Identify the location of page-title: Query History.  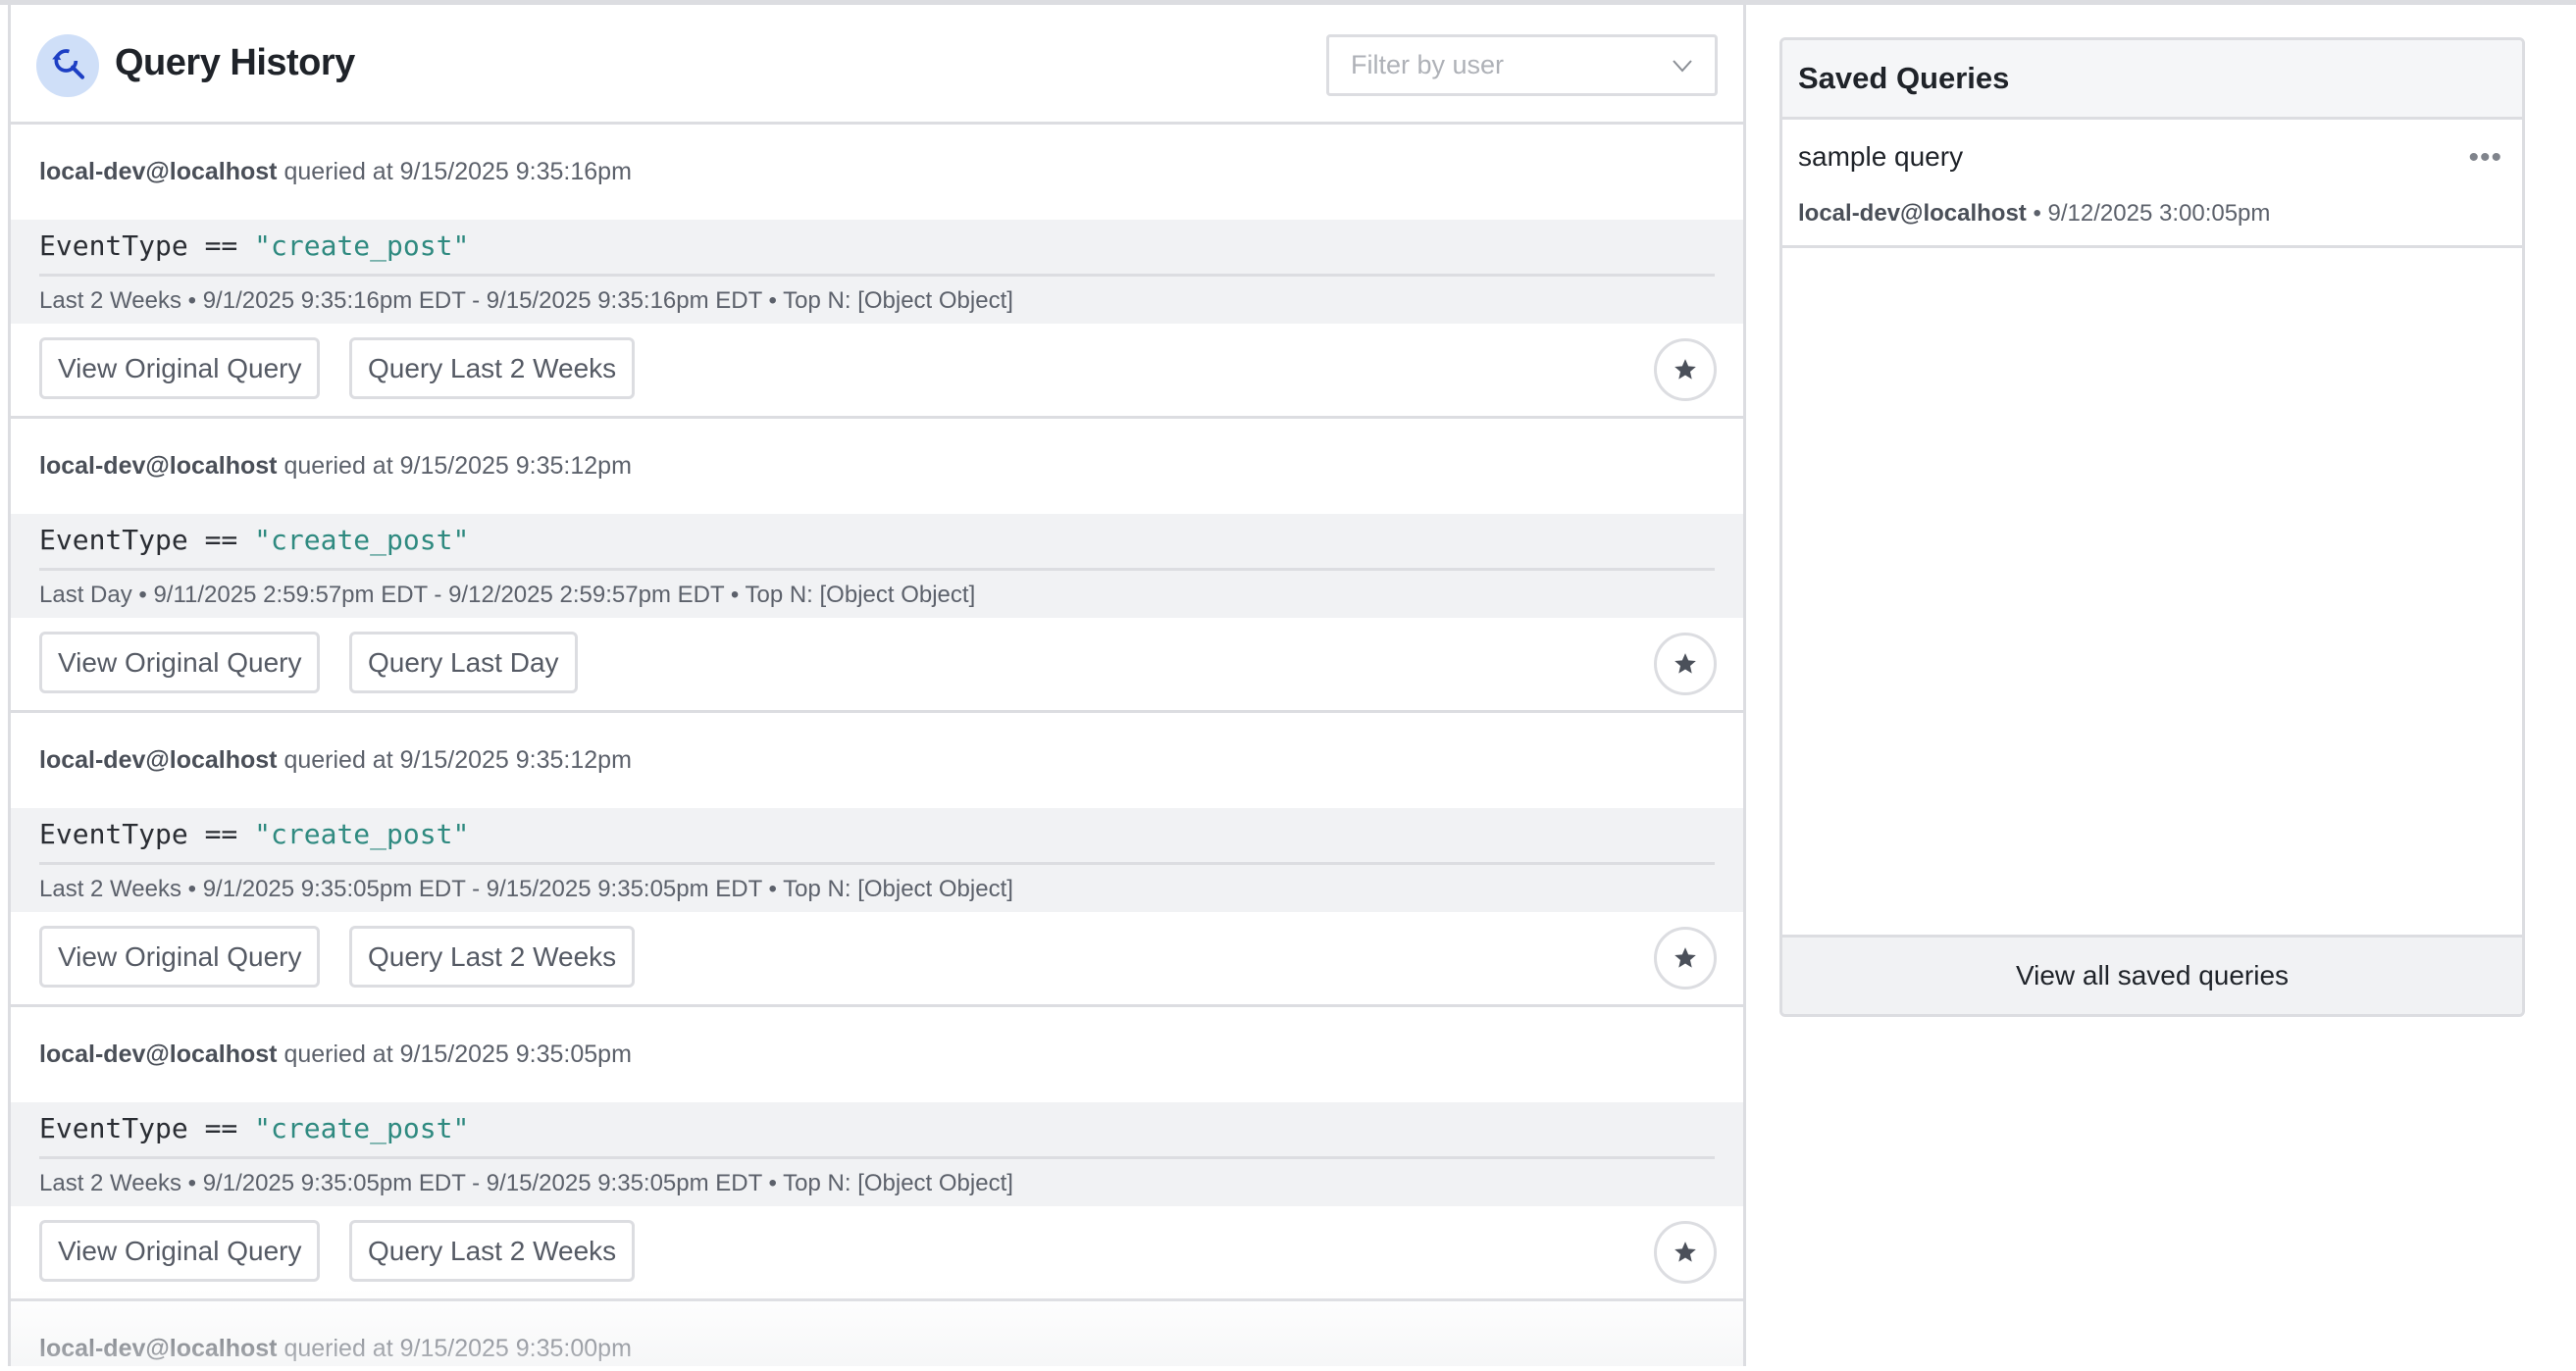
(235, 62).